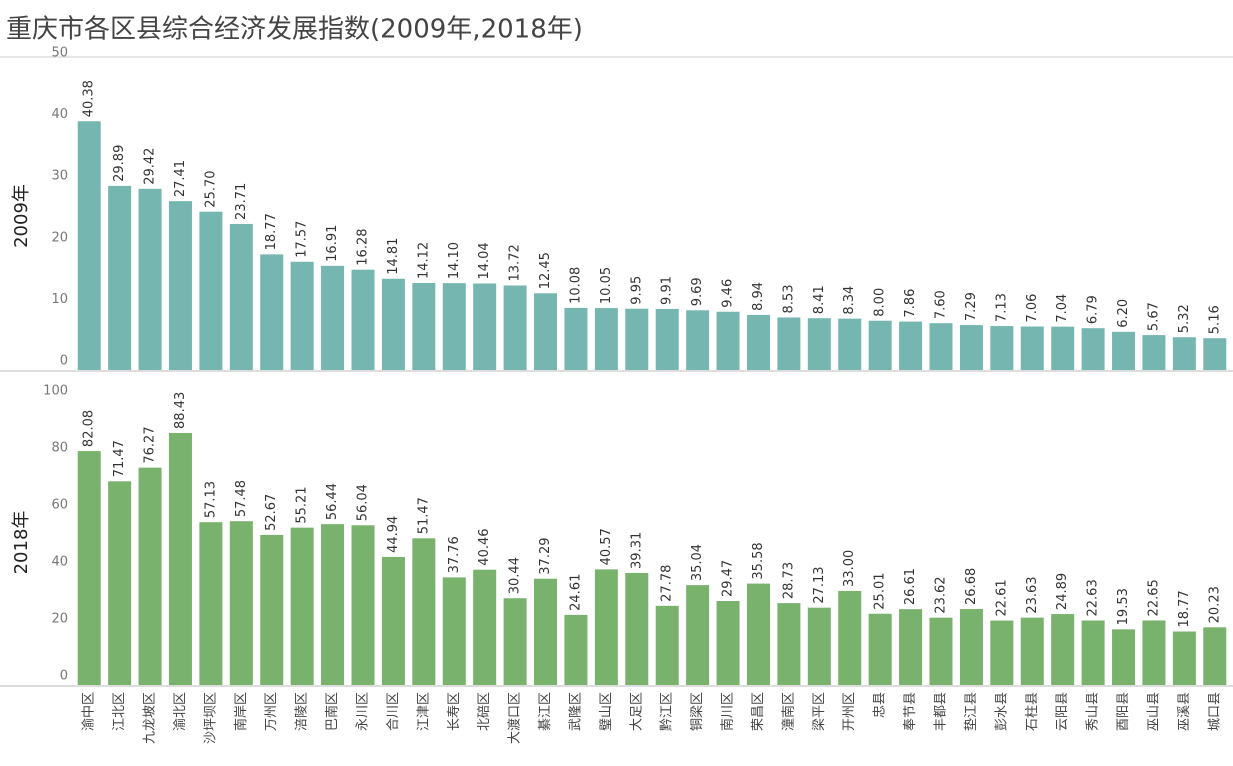  What do you see at coordinates (423, 515) in the screenshot?
I see `value-label: 51.47` at bounding box center [423, 515].